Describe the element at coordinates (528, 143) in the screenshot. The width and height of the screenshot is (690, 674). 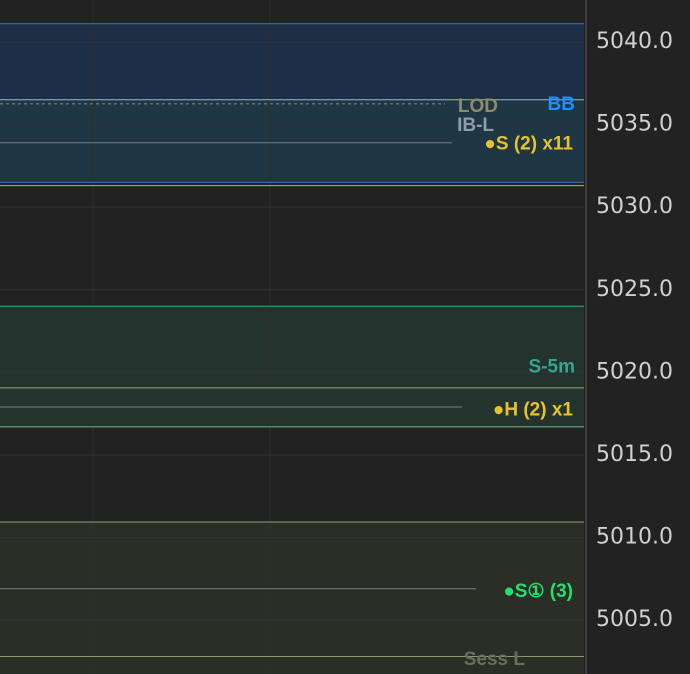
I see `level-label: ●S (2) x11` at that location.